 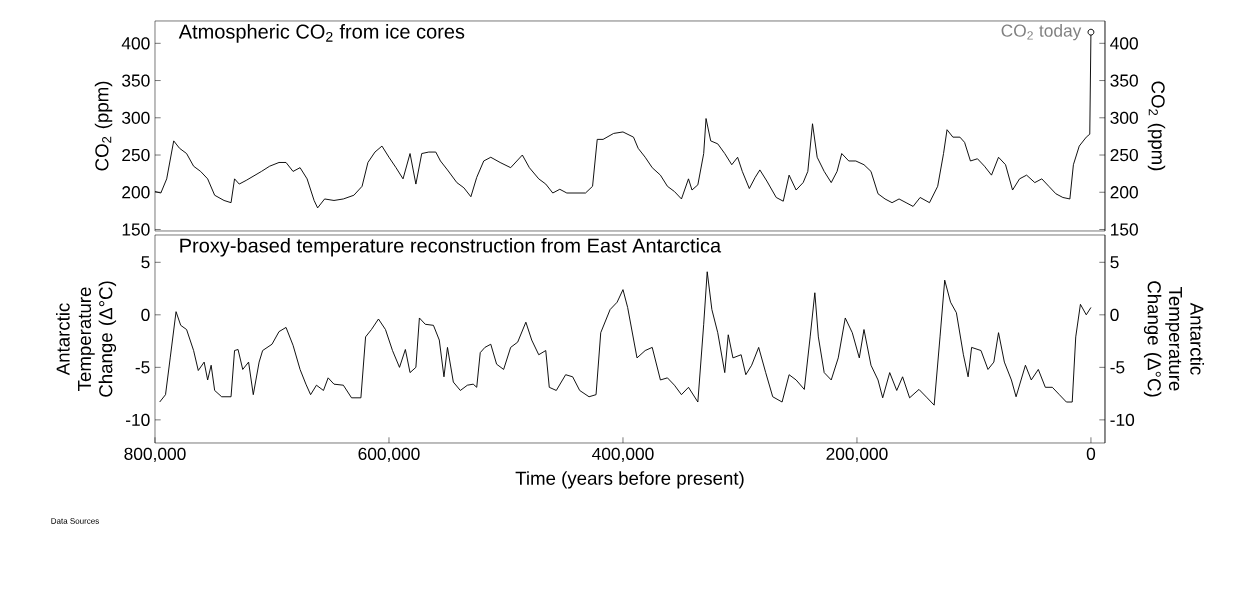 I want to click on y-tick-label: -5, so click(x=142, y=367).